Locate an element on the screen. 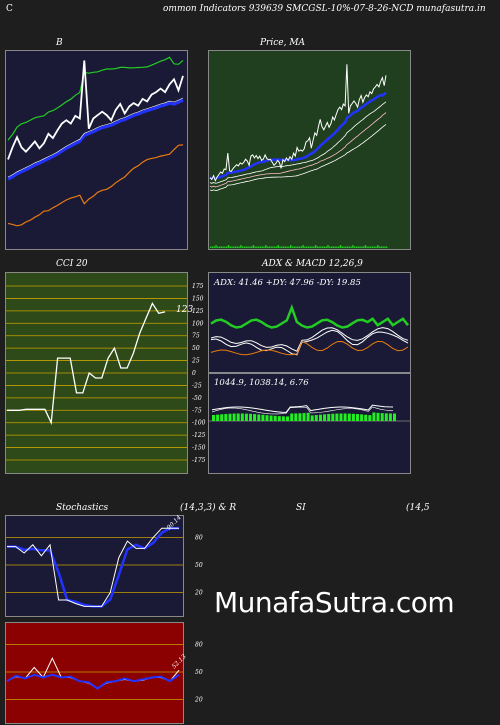 This screenshot has height=725, width=500. macd-histogram is located at coordinates (304, 416).